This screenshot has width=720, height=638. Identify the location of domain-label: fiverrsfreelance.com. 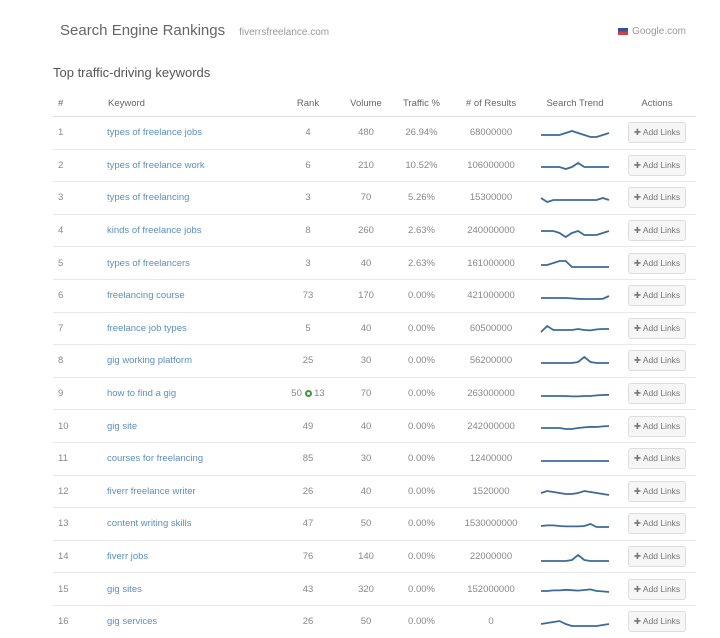
(284, 32).